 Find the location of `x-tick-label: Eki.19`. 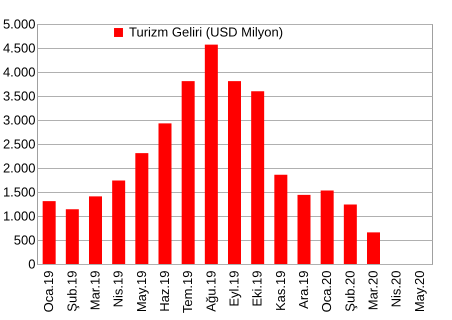

x-tick-label: Eki.19 is located at coordinates (257, 288).